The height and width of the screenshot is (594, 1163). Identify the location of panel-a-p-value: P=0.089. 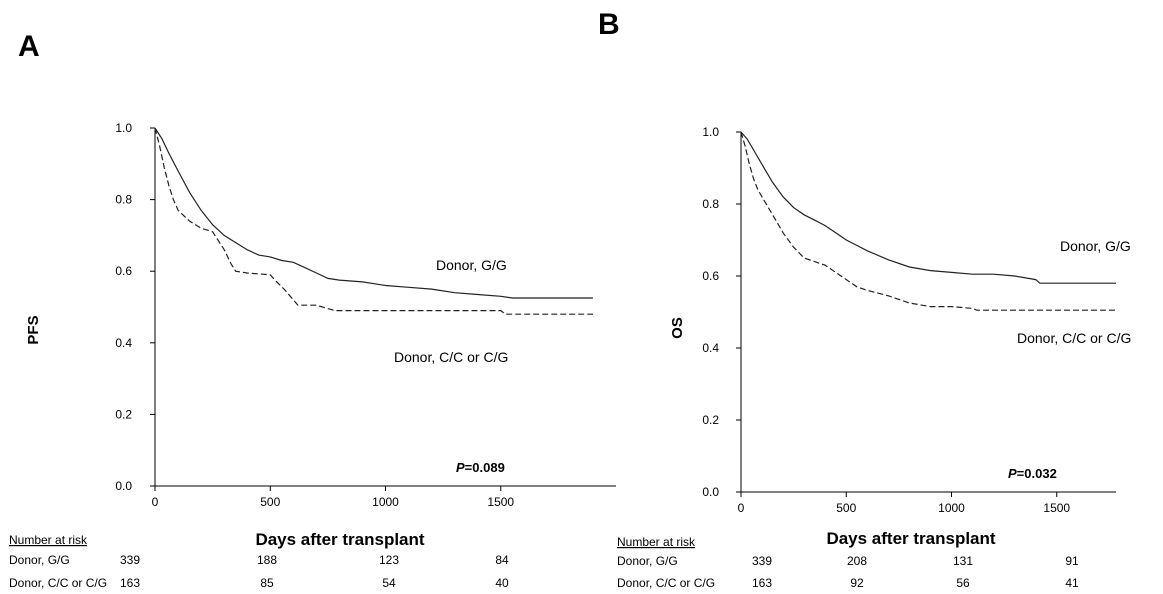
(480, 467).